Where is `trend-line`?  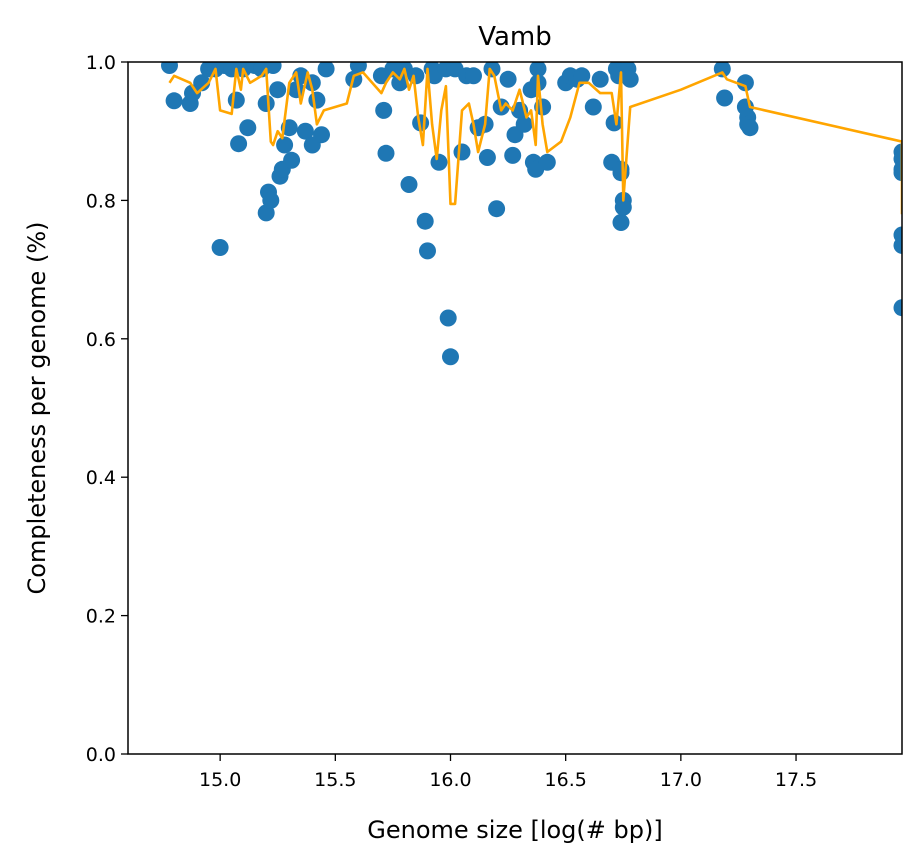 trend-line is located at coordinates (535, 141).